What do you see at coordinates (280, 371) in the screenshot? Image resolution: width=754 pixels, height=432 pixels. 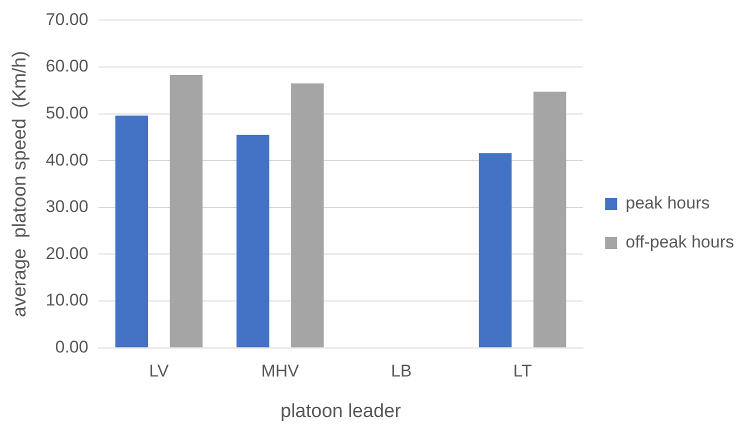 I see `x-tick-label: MHV` at bounding box center [280, 371].